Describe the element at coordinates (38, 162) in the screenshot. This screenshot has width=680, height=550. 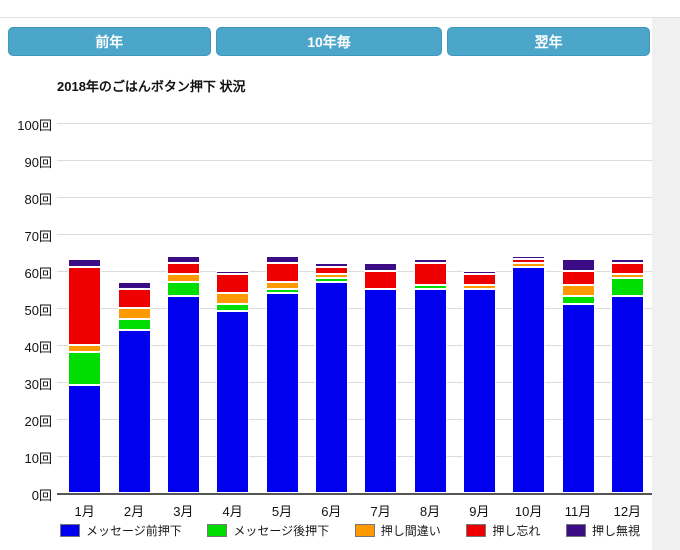
I see `y-tick-label: 90回` at that location.